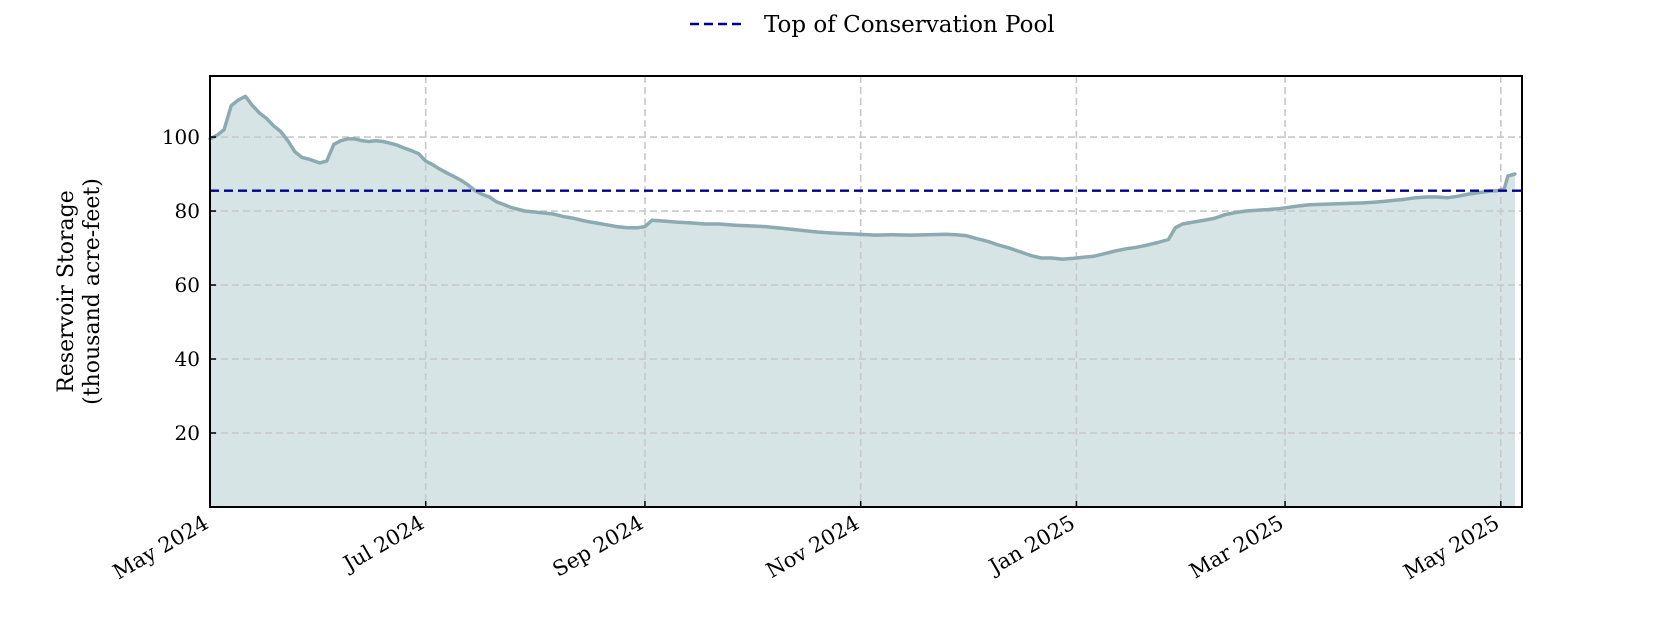  What do you see at coordinates (1451, 548) in the screenshot?
I see `x-tick-label: May 2025` at bounding box center [1451, 548].